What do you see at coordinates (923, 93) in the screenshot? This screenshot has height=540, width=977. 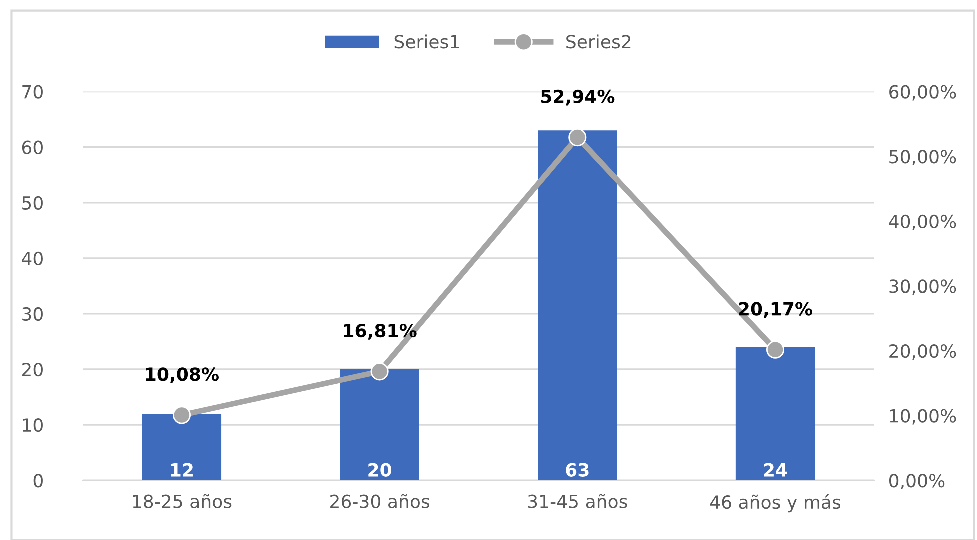 I see `y2-tick-label: 60,00%` at bounding box center [923, 93].